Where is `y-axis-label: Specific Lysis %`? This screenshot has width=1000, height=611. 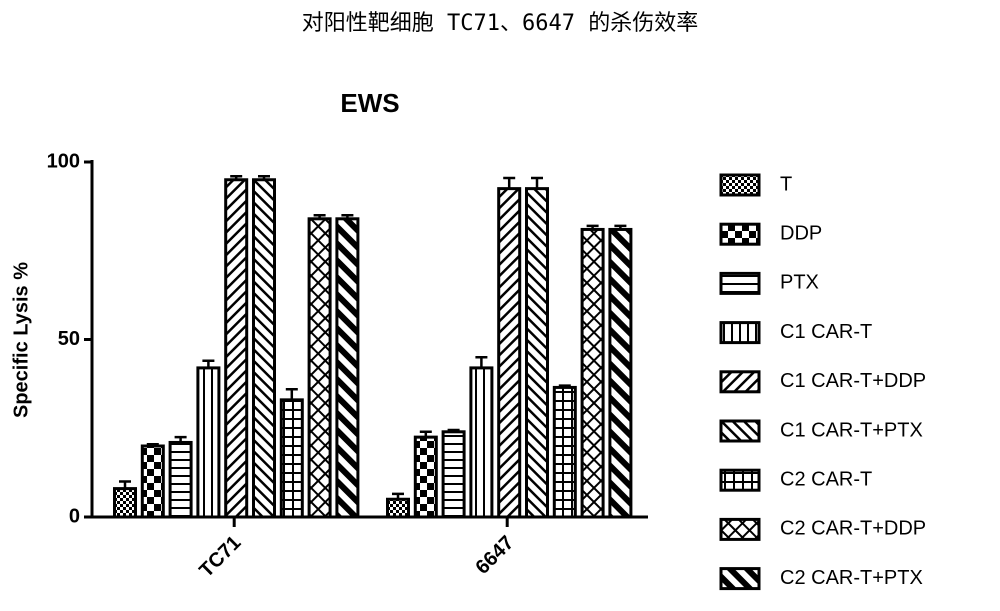 y-axis-label: Specific Lysis % is located at coordinates (21, 340).